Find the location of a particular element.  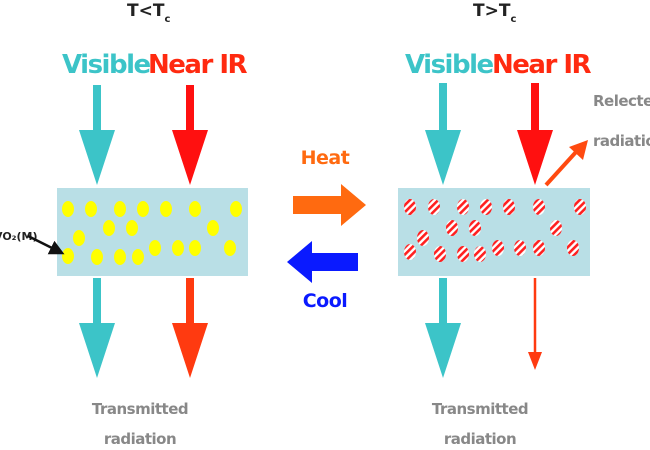

heat-arrow is located at coordinates (329, 205).